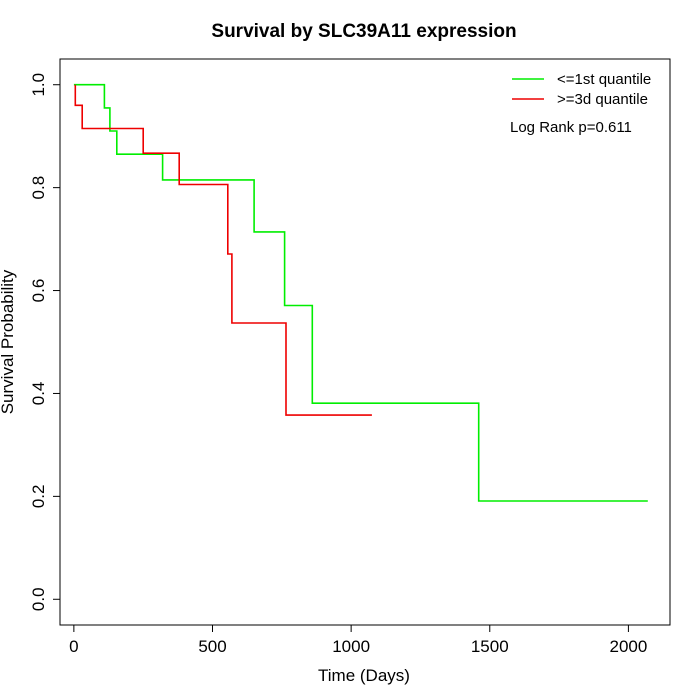 The image size is (700, 700). What do you see at coordinates (38, 394) in the screenshot?
I see `y-tick-label: 0.4` at bounding box center [38, 394].